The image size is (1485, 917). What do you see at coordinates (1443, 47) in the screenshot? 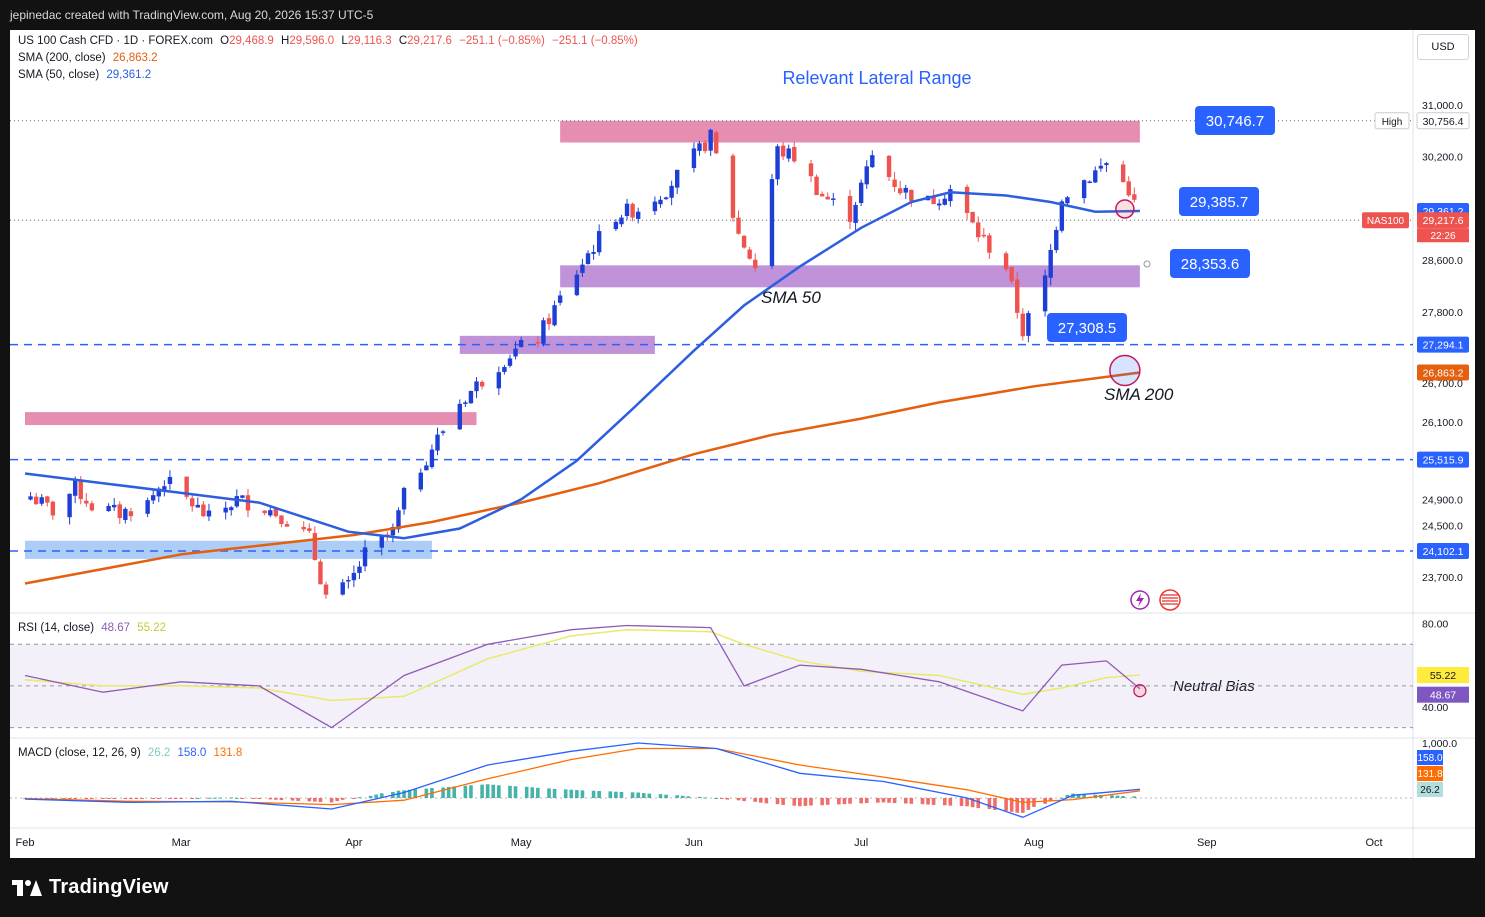
I see `currency-button: USD` at bounding box center [1443, 47].